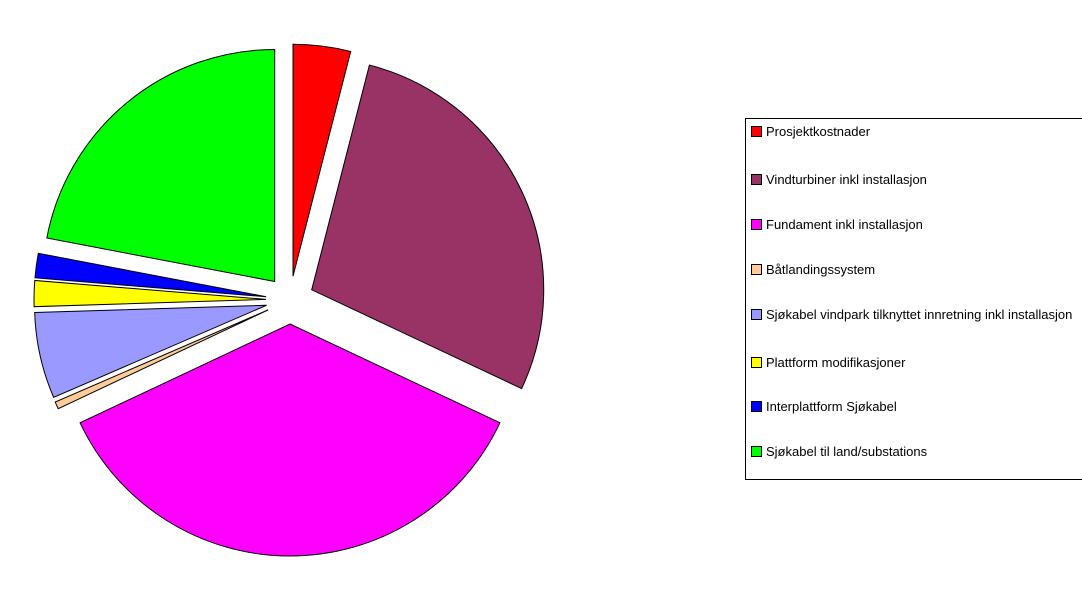 This screenshot has width=1082, height=589. I want to click on legend-label: Prosjektkostnader, so click(818, 131).